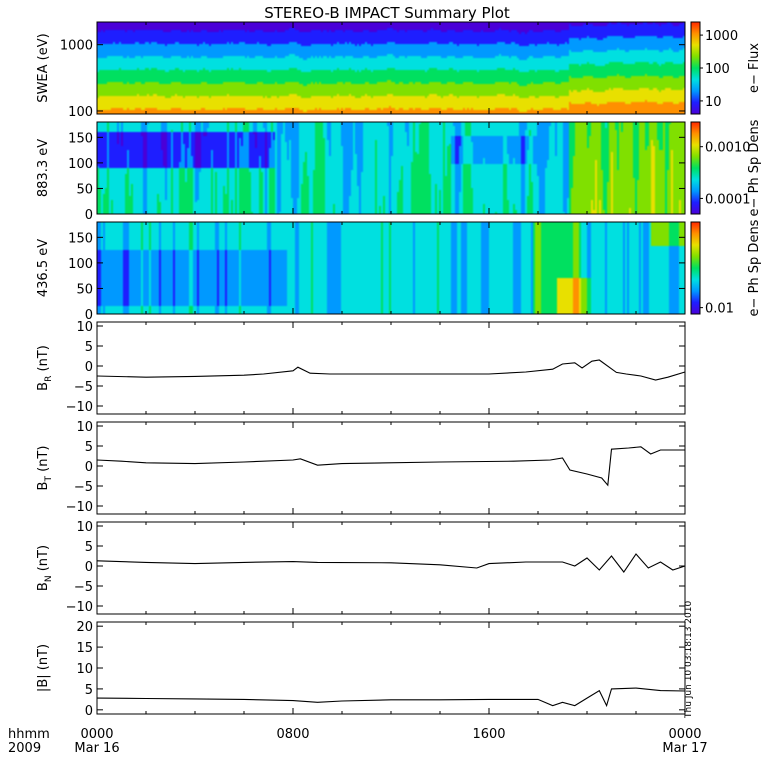 The height and width of the screenshot is (780, 780). What do you see at coordinates (717, 69) in the screenshot?
I see `colorbar-tick-label: 100` at bounding box center [717, 69].